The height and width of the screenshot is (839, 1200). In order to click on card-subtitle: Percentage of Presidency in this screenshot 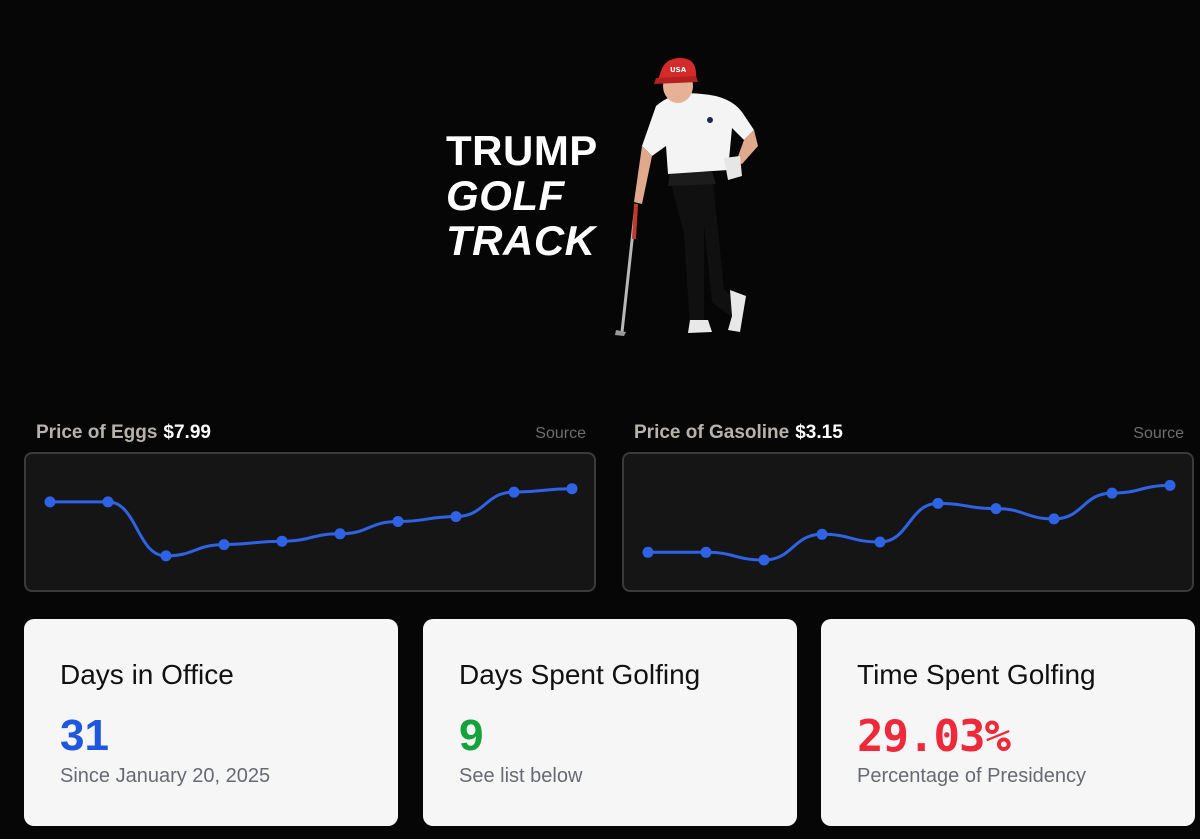, I will do `click(972, 776)`.